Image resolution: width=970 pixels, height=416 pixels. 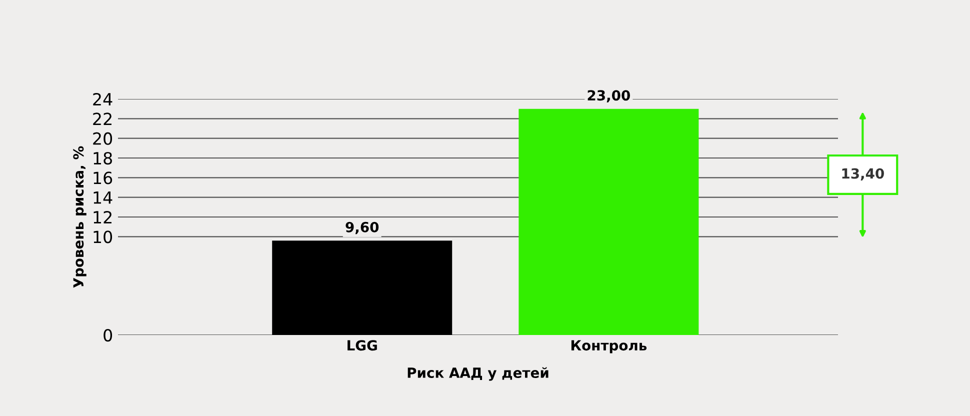 What do you see at coordinates (362, 228) in the screenshot?
I see `data-label: 9,60` at bounding box center [362, 228].